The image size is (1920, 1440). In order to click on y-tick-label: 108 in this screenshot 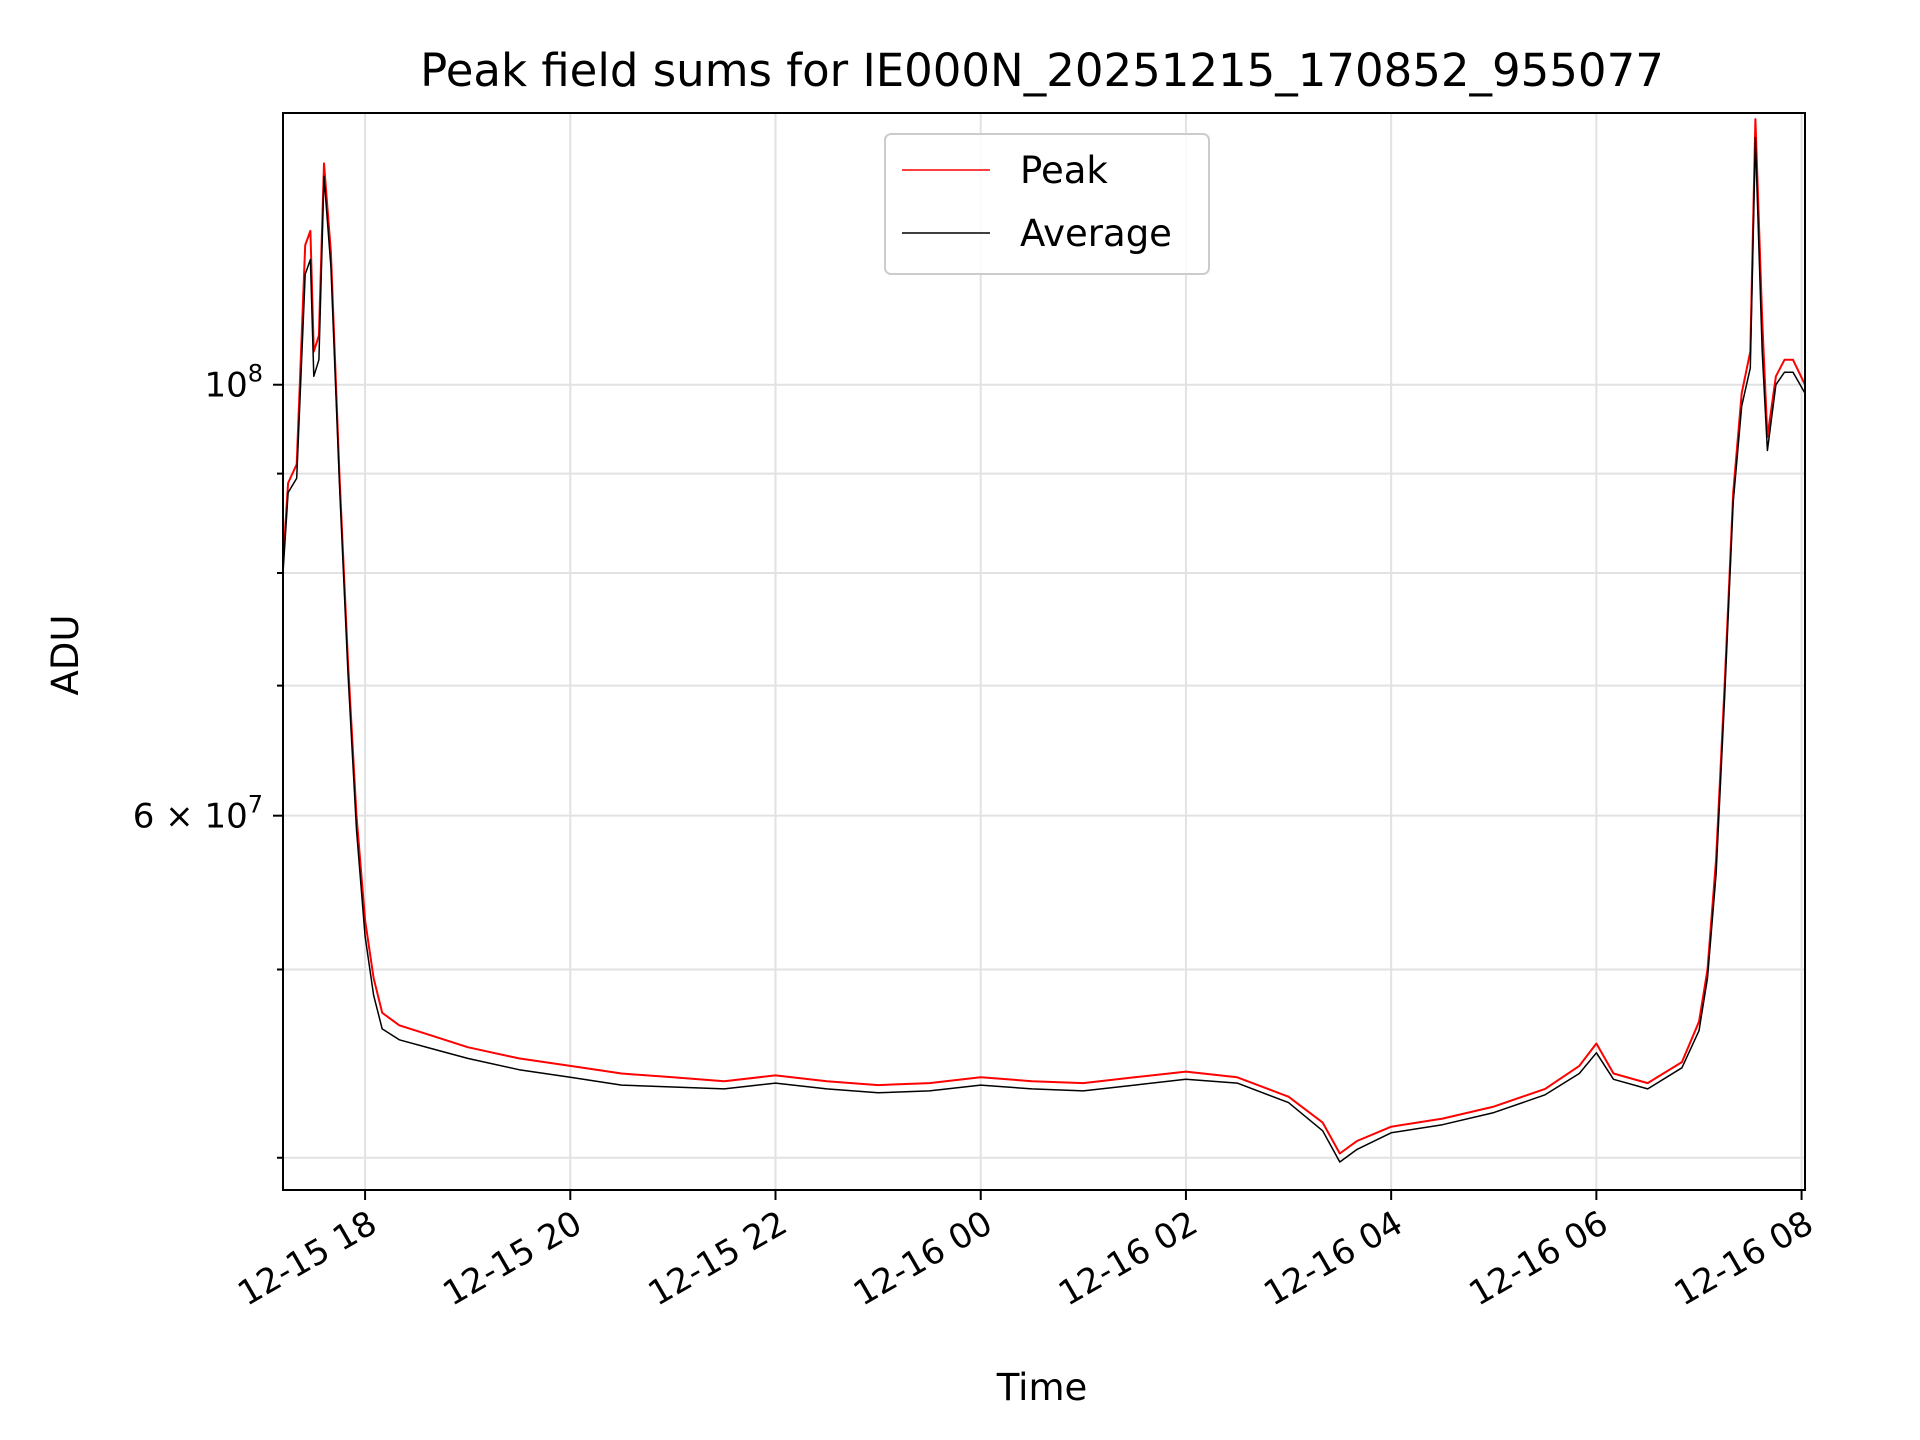, I will do `click(233, 383)`.